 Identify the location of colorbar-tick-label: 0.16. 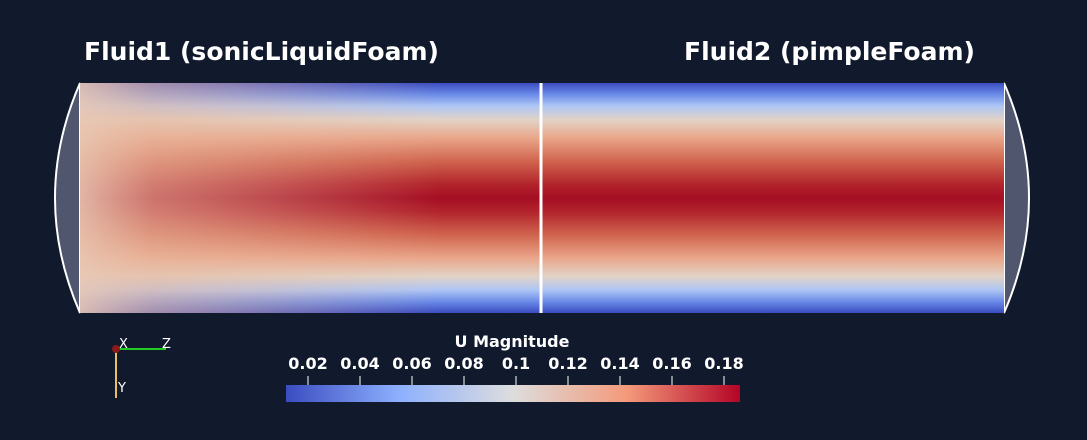
(671, 363).